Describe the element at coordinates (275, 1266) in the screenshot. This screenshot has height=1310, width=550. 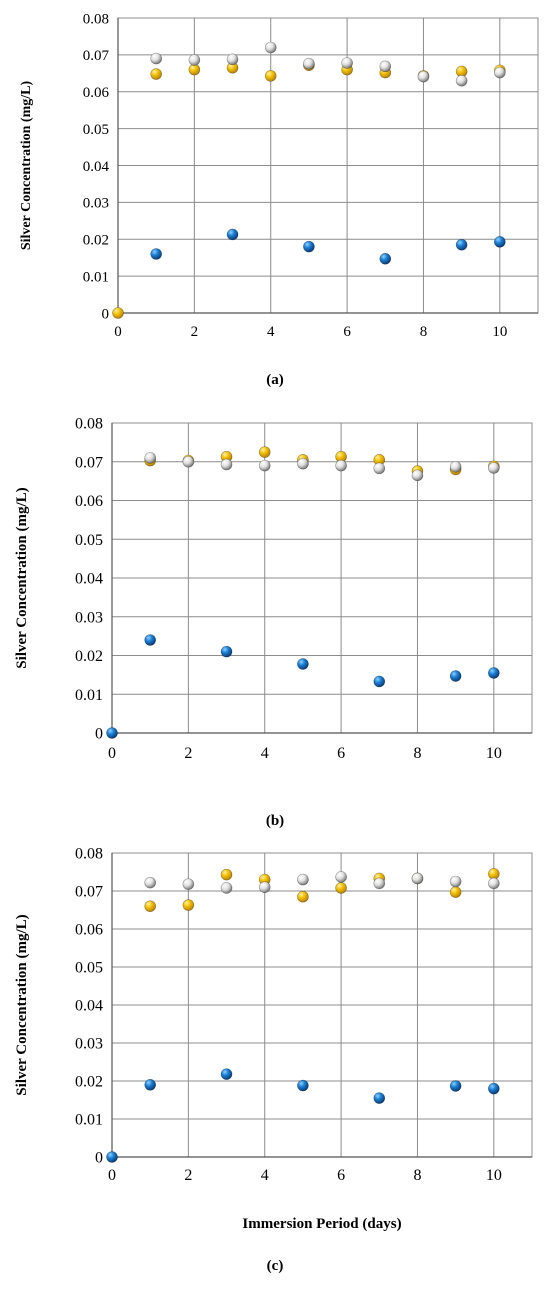
I see `panel-caption: (c)` at that location.